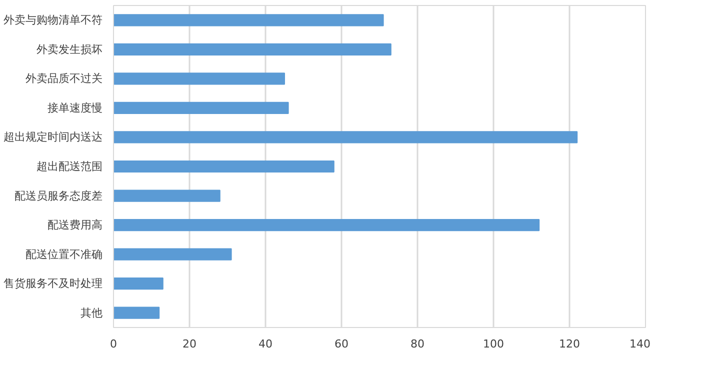 Image resolution: width=709 pixels, height=372 pixels. I want to click on y-tick-label: 接单速度慢, so click(75, 107).